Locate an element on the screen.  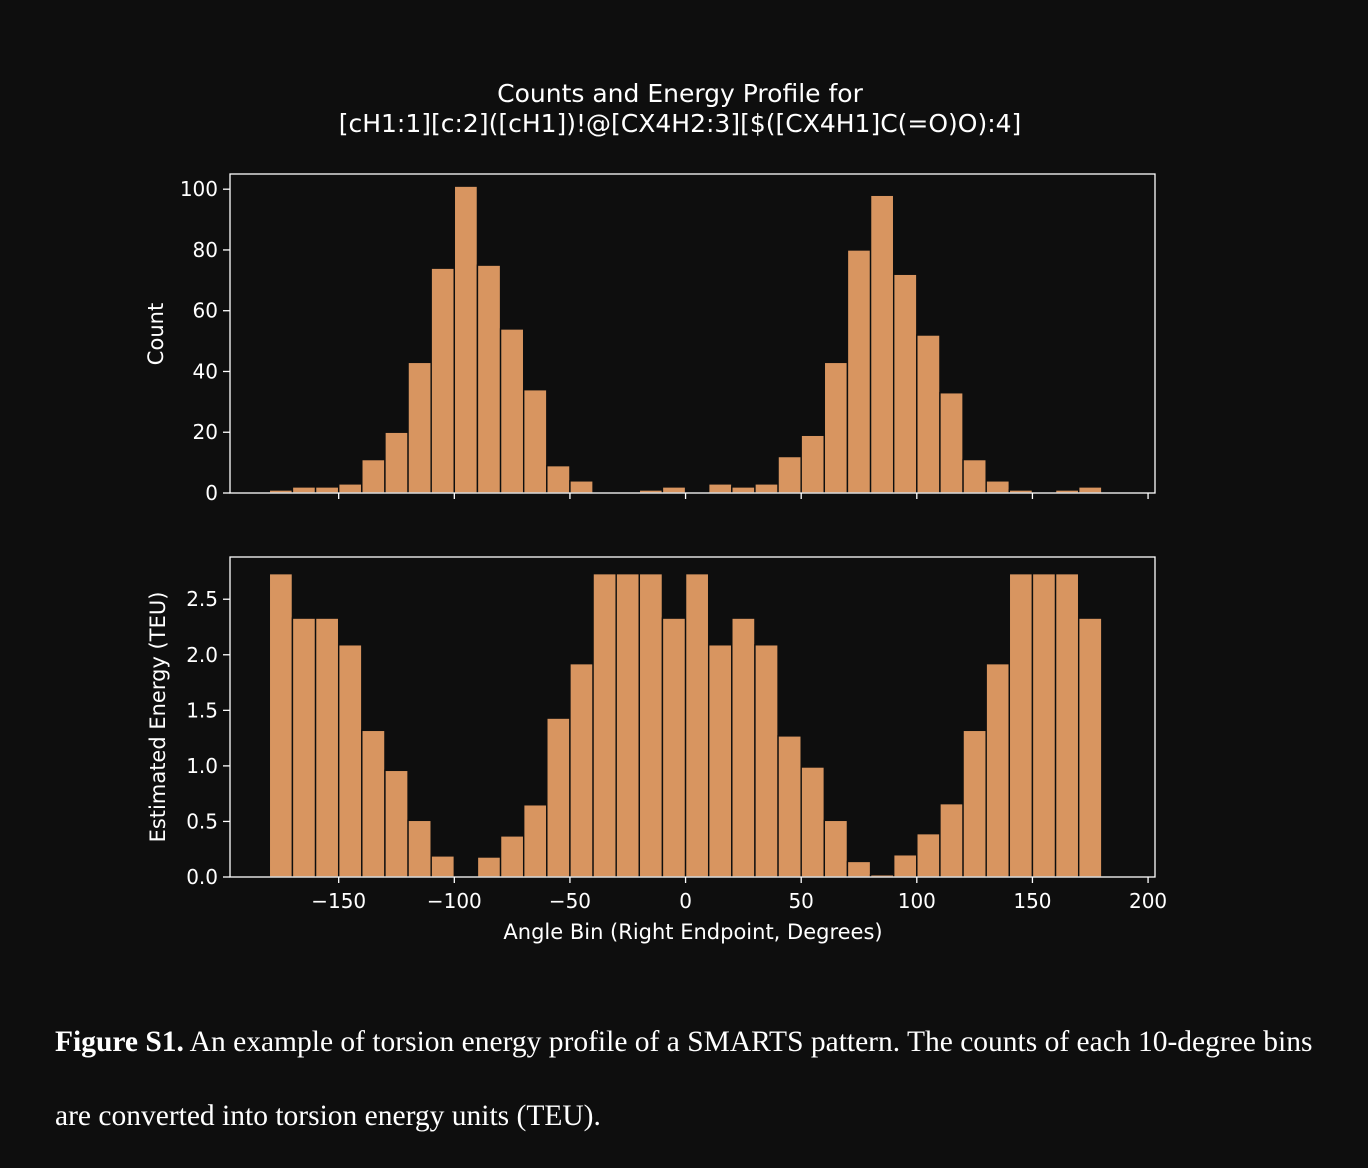
y-tick-label: 1.5 is located at coordinates (202, 710).